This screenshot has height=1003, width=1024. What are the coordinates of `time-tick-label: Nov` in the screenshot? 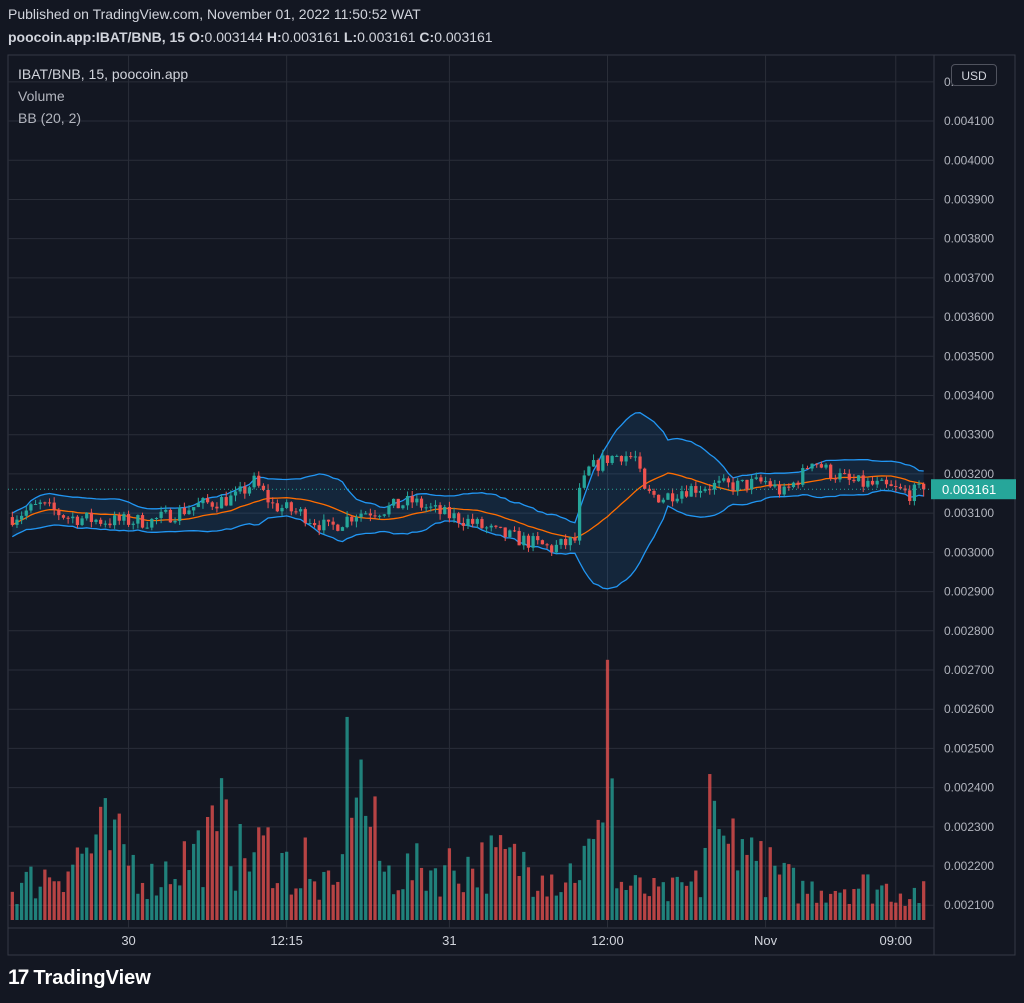 It's located at (766, 940).